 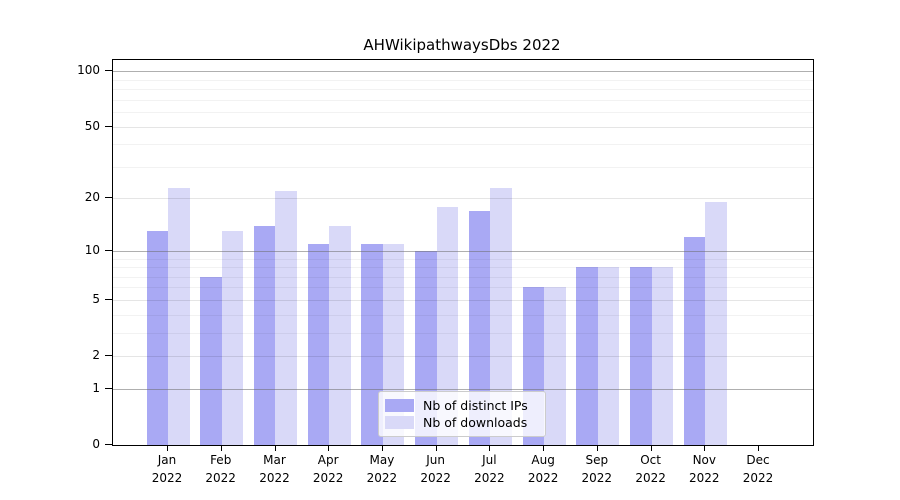 I want to click on xtick-label-month-sep: Sep, so click(x=597, y=460).